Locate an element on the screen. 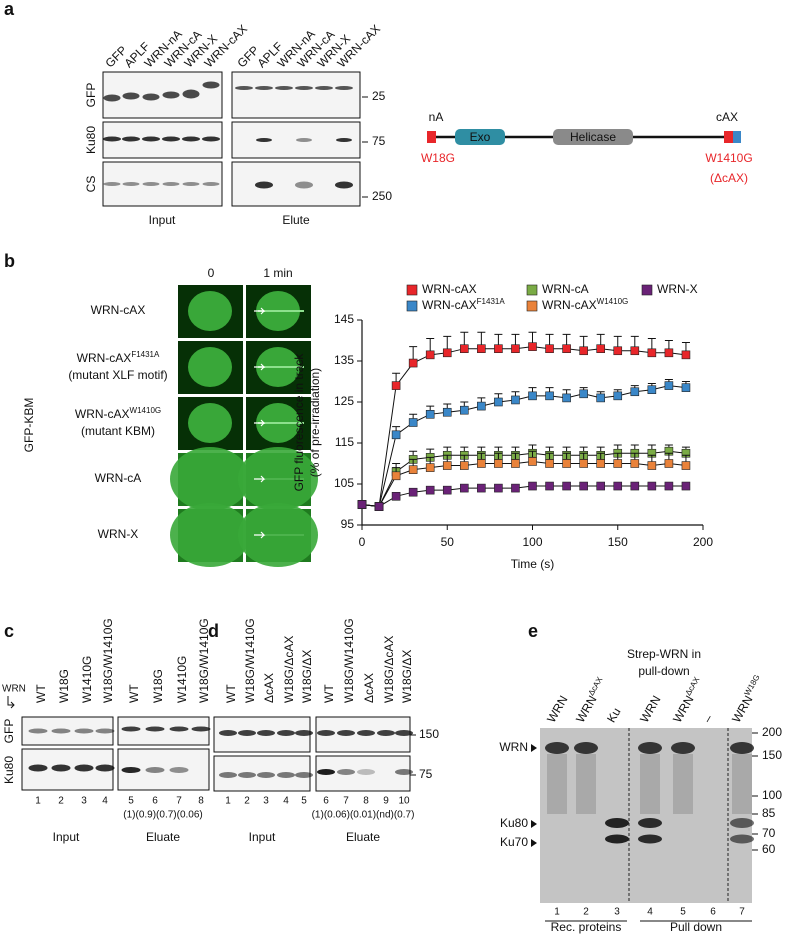  row-label: WRN-cAX is located at coordinates (118, 310).